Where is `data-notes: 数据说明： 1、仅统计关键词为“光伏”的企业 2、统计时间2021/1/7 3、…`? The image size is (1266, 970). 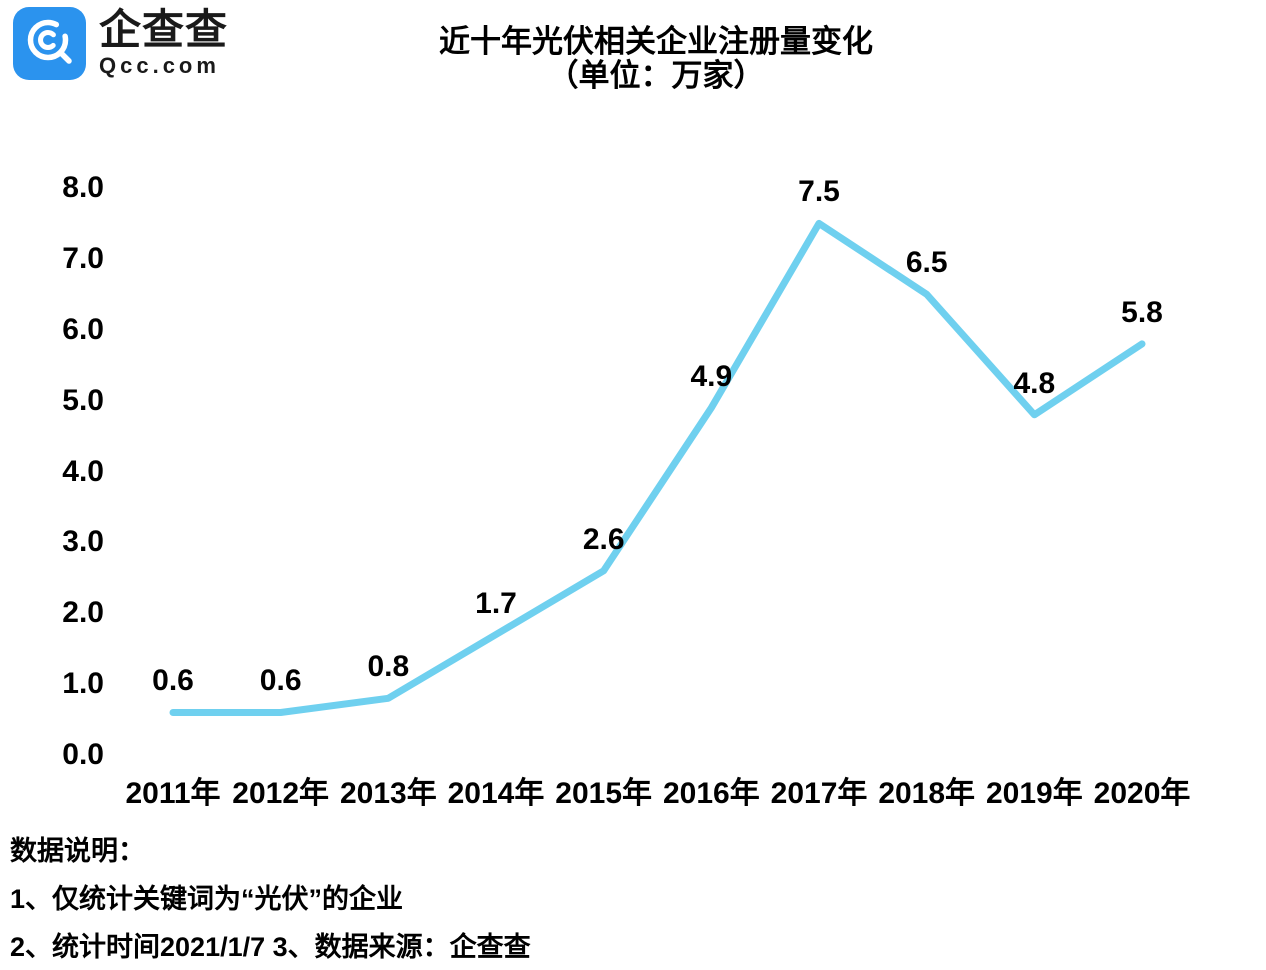
data-notes: 数据说明： 1、仅统计关键词为“光伏”的企业 2、统计时间2021/1/7 3、… is located at coordinates (270, 903).